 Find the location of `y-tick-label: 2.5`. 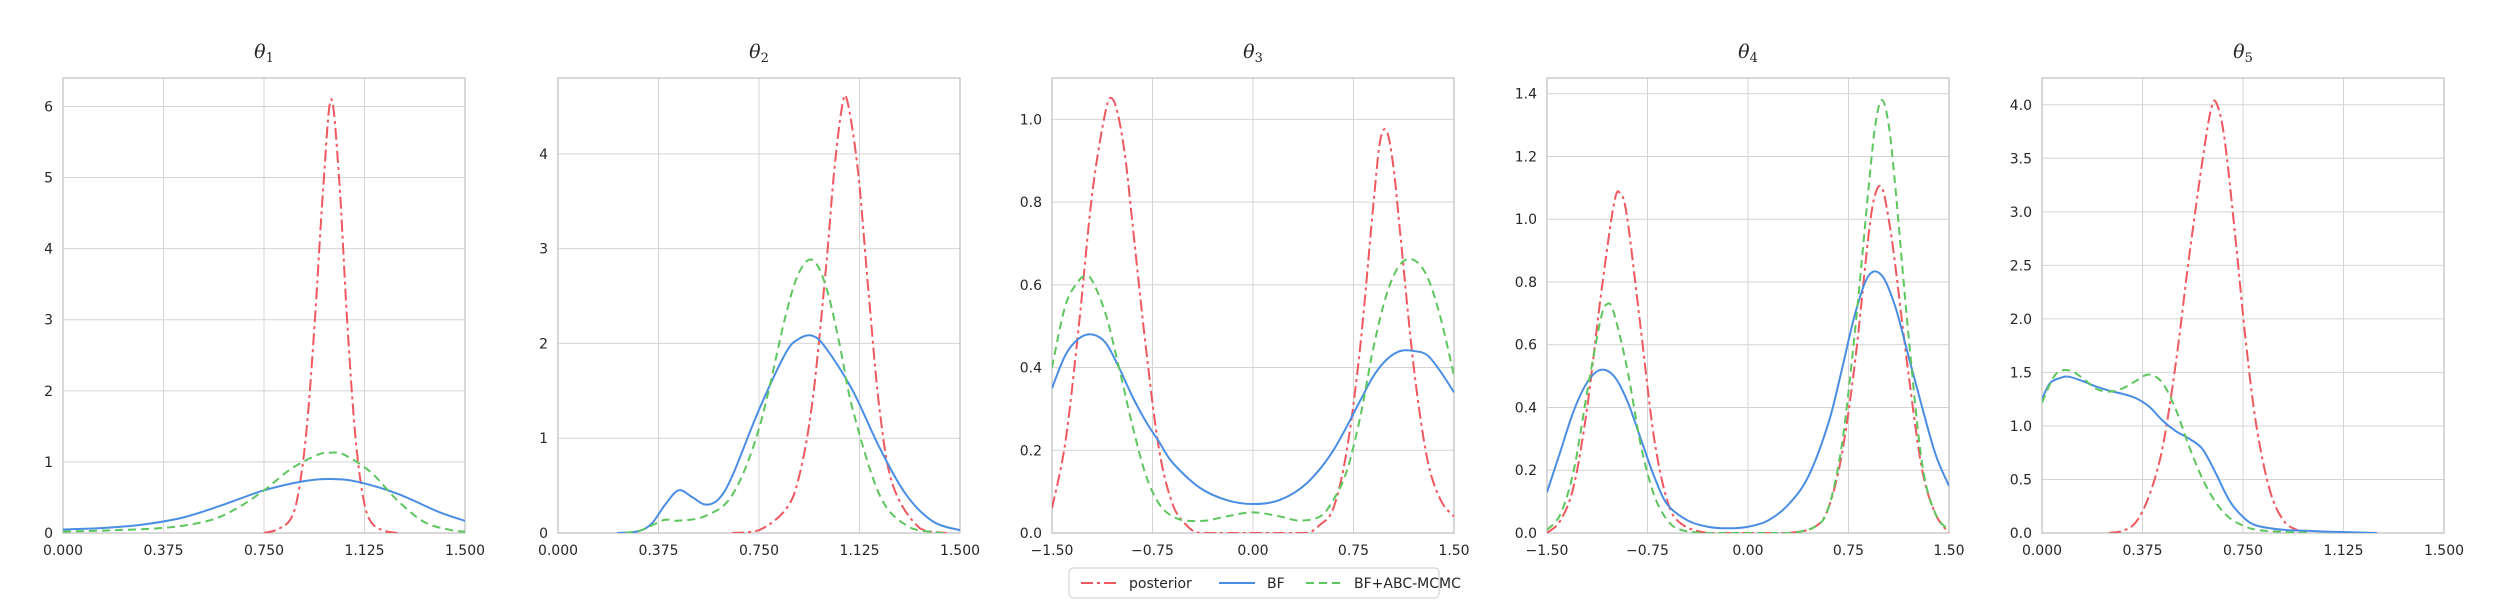

y-tick-label: 2.5 is located at coordinates (2021, 266).